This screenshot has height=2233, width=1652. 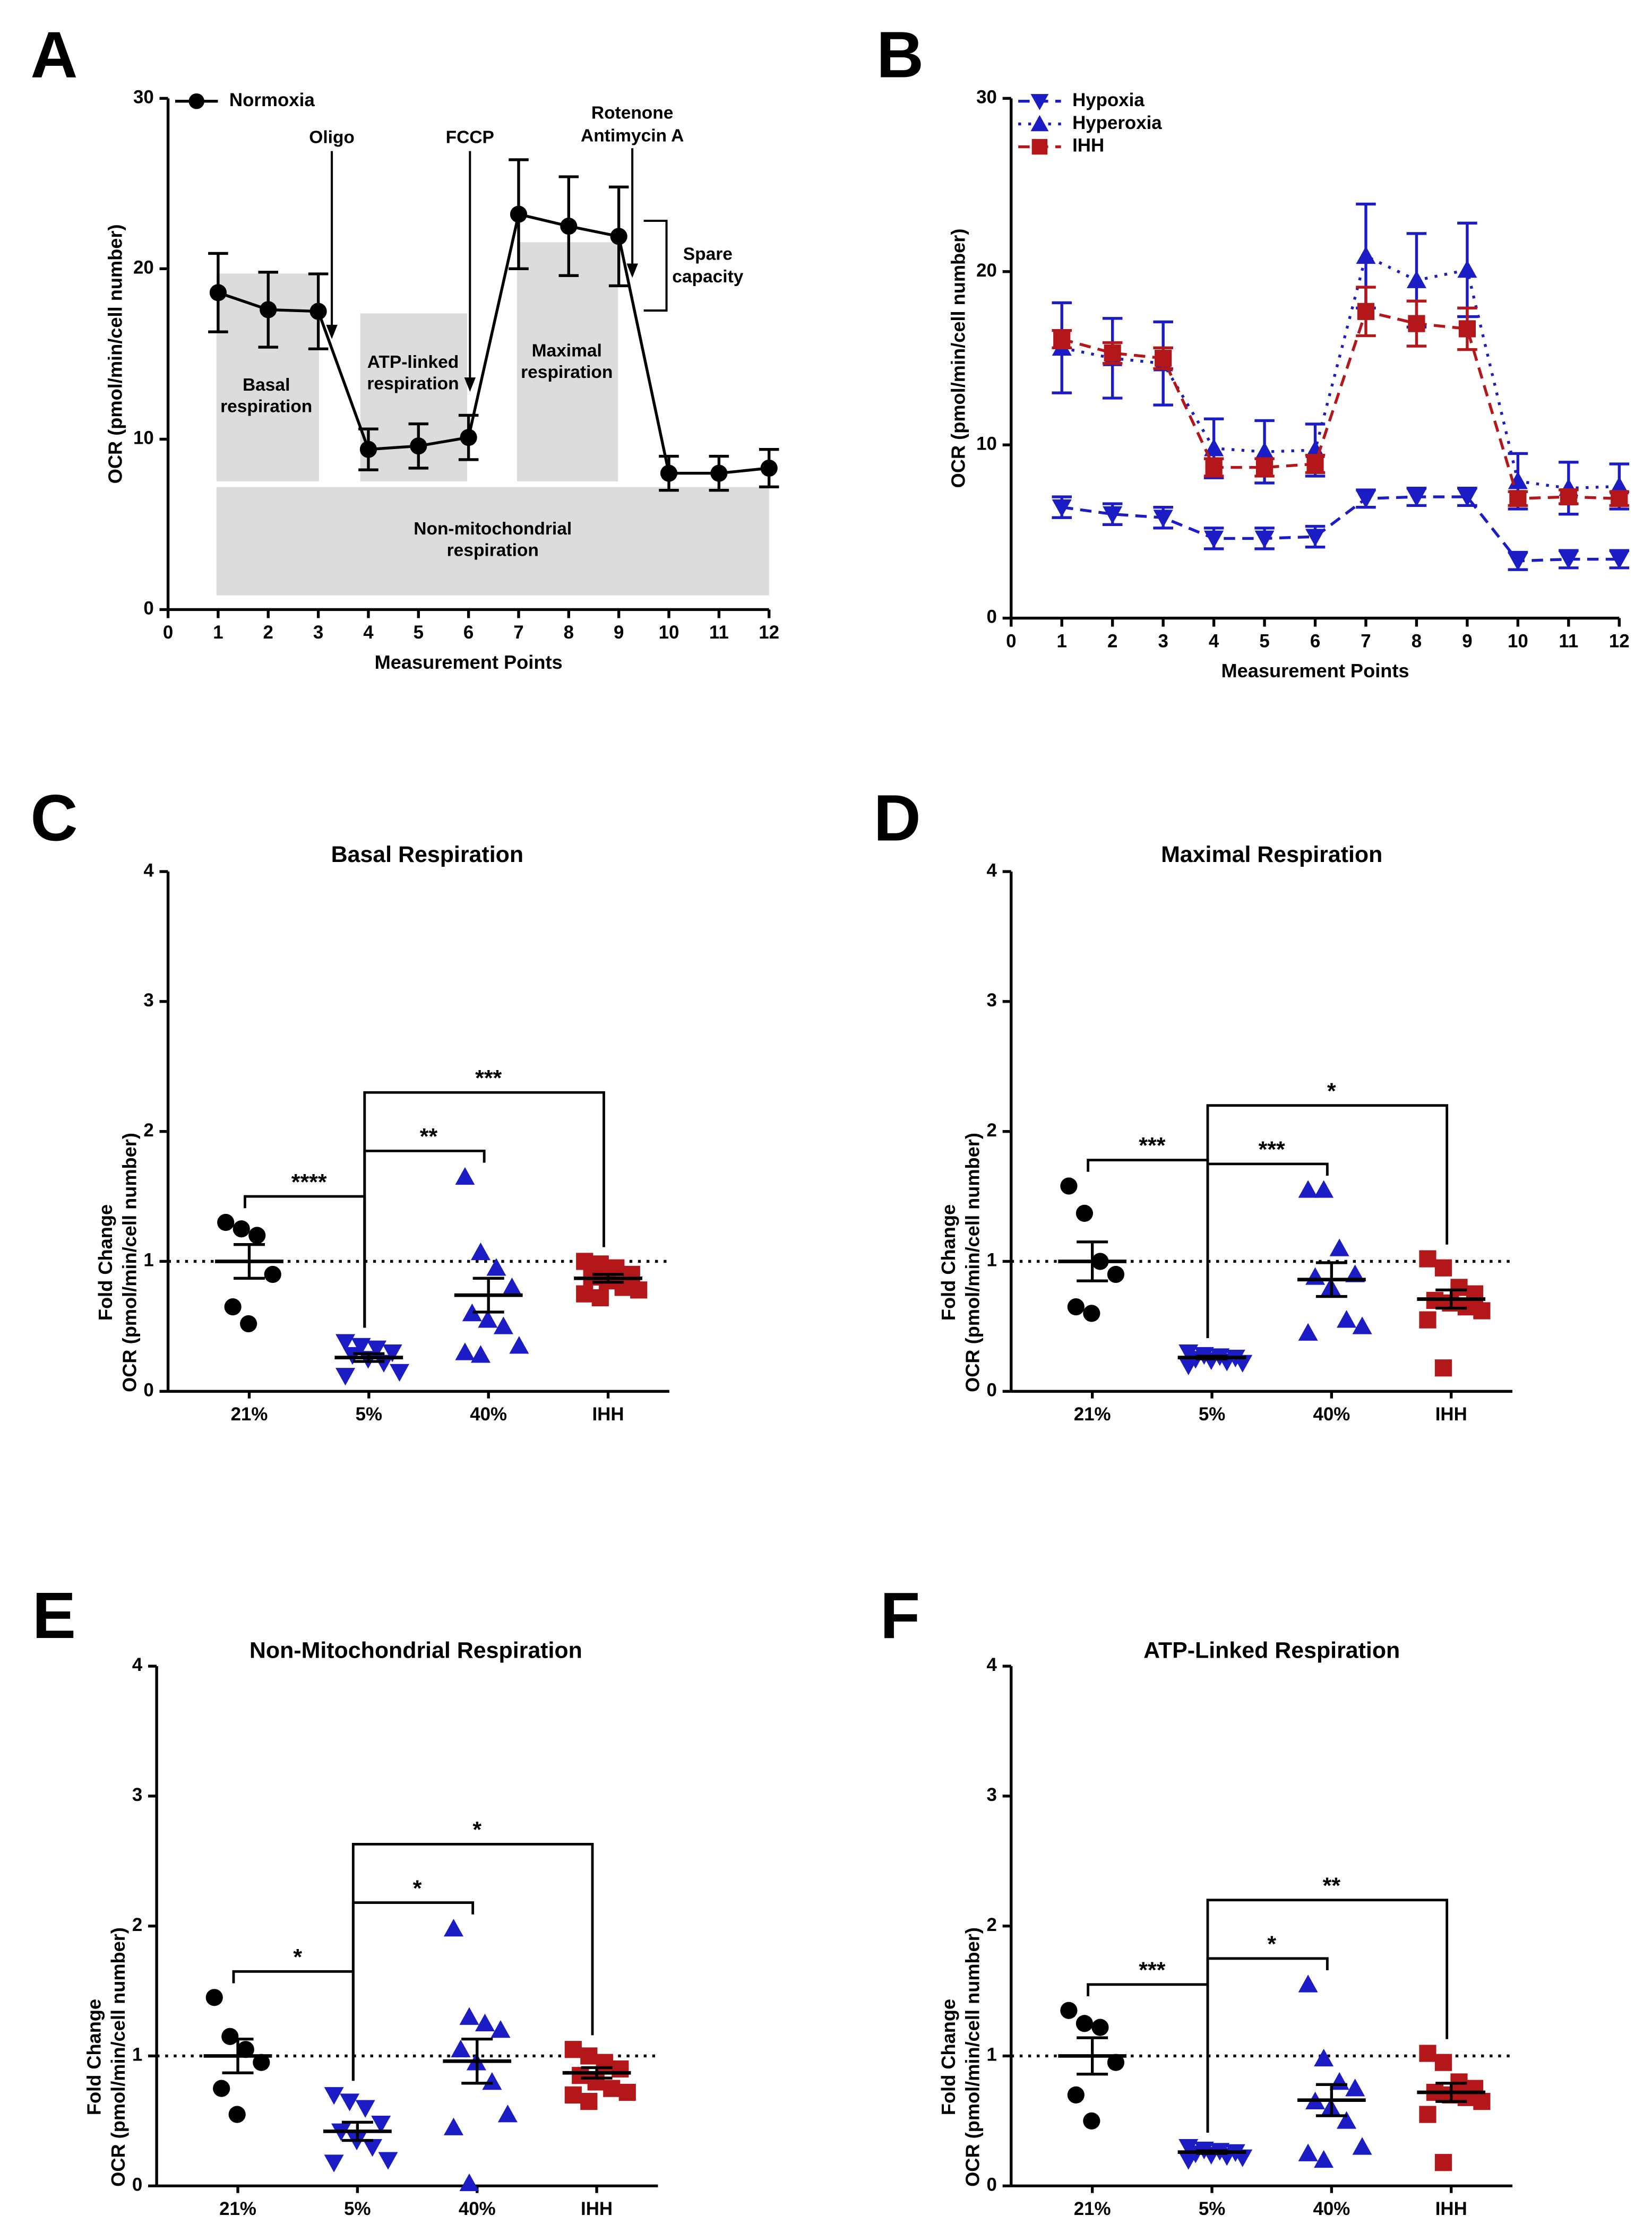 I want to click on x-tick-label: IHH, so click(x=1451, y=1414).